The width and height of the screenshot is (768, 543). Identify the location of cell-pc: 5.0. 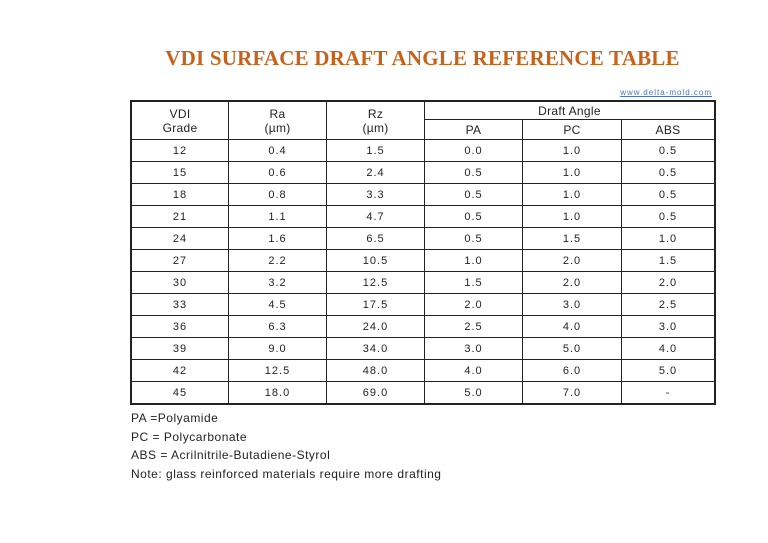
(572, 348).